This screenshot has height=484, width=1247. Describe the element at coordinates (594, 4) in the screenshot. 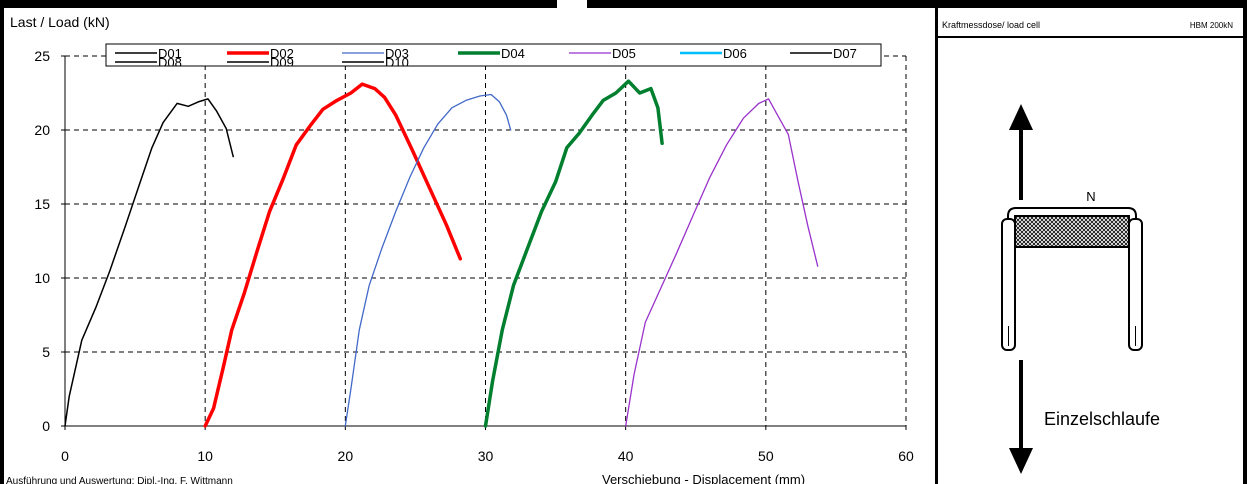

I see `top-border-tick` at that location.